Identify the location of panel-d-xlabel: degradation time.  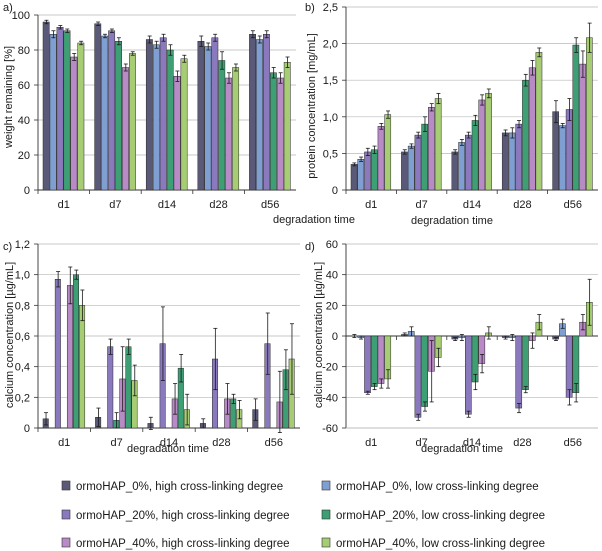
(462, 449).